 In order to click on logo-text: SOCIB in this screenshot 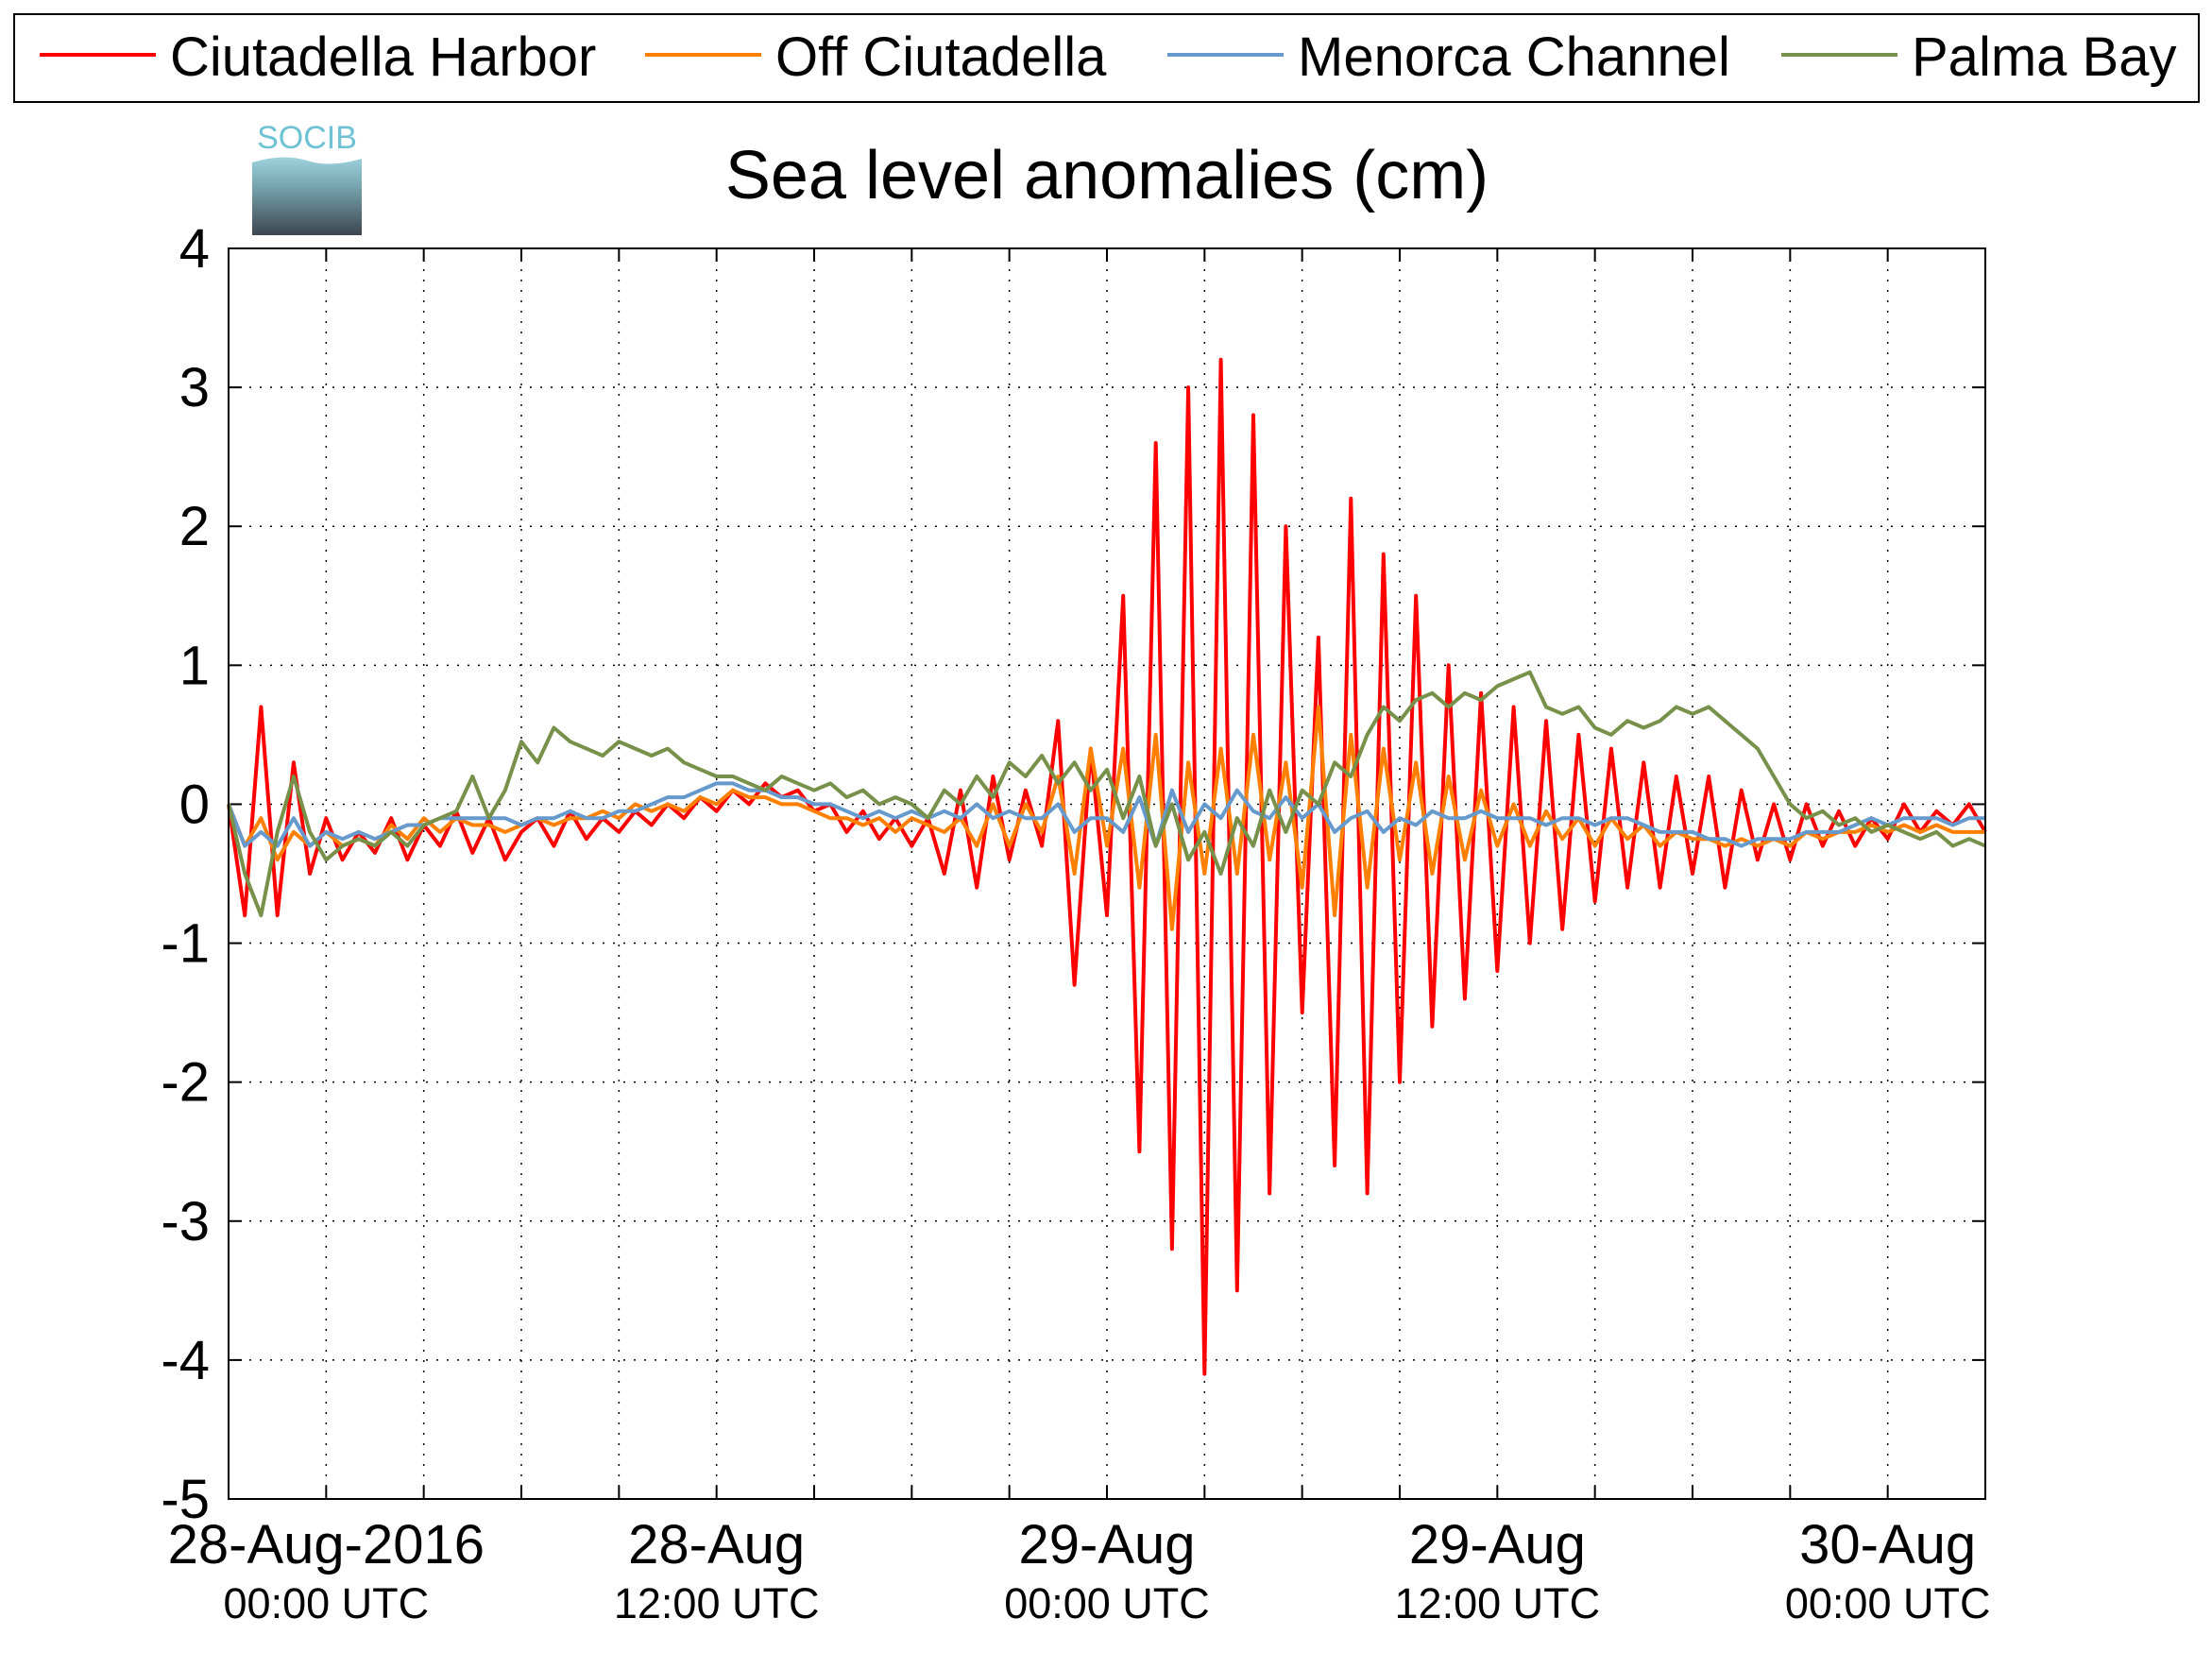, I will do `click(307, 138)`.